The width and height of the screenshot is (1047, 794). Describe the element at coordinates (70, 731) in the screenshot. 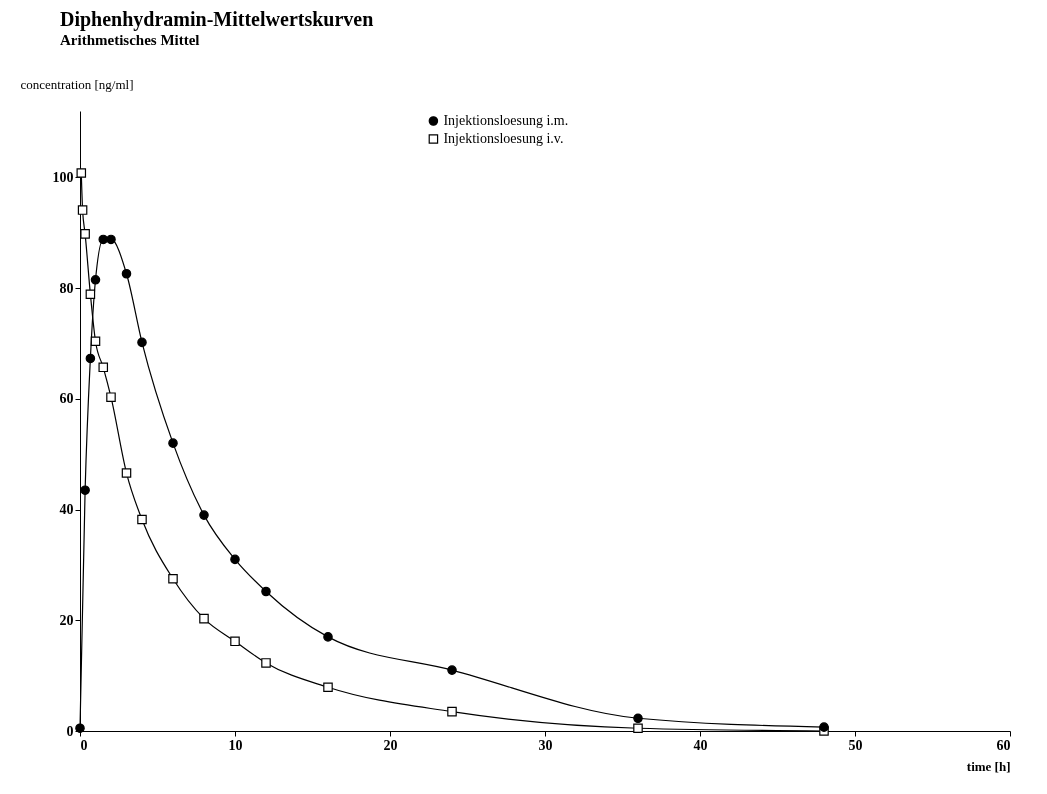

I see `y-tick-label: 0` at that location.